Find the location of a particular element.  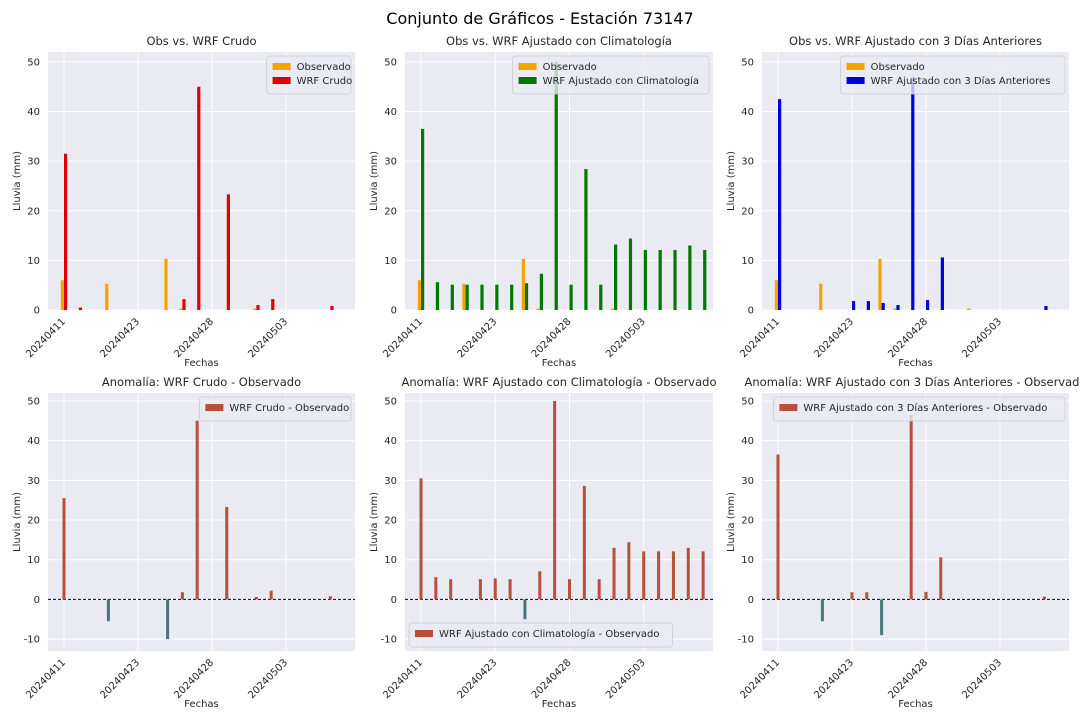

legend-label: Observado is located at coordinates (324, 67).